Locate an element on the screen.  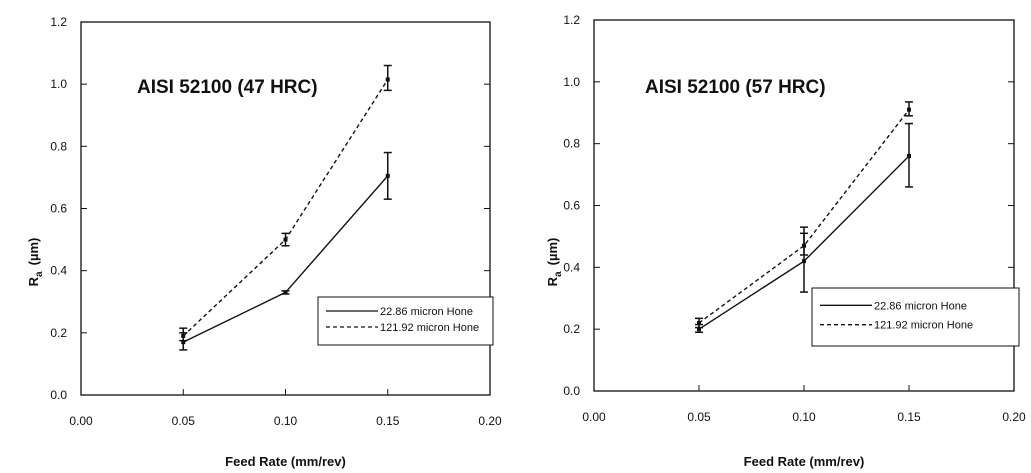
series-line-dashed is located at coordinates (804, 216).